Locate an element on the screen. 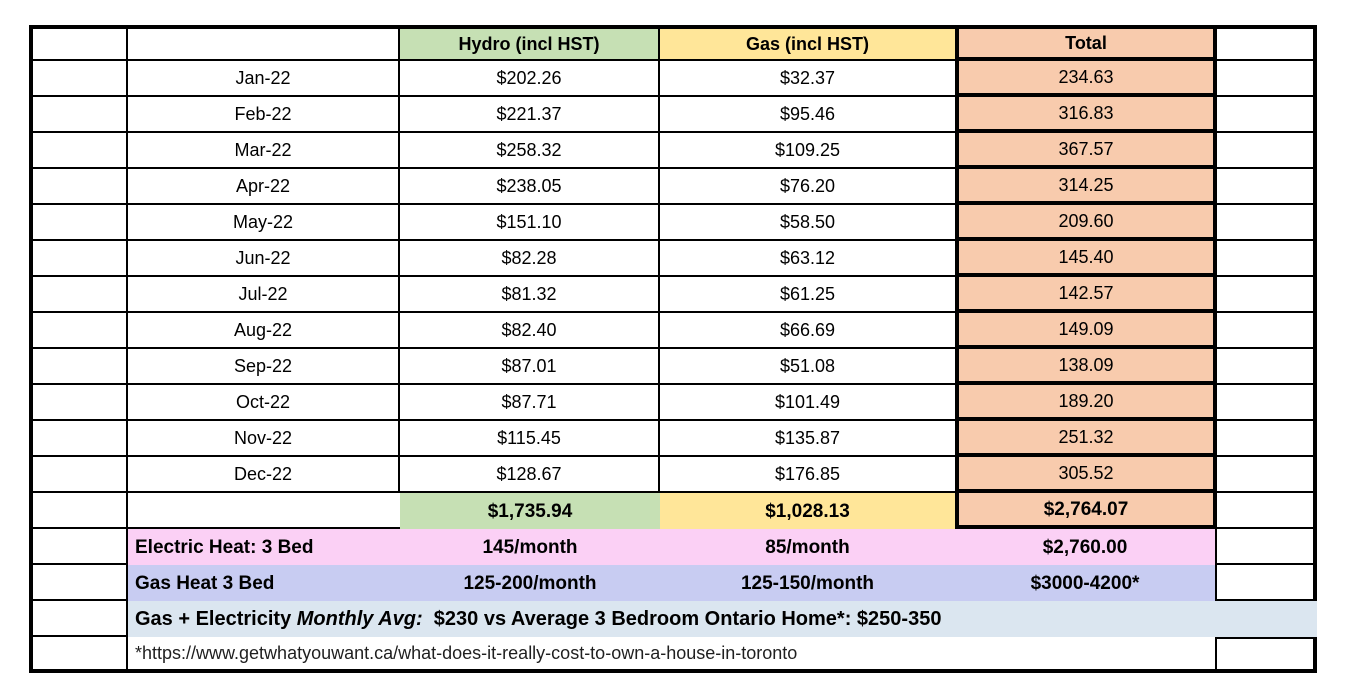 This screenshot has height=689, width=1369. month-cell: Nov-22 is located at coordinates (264, 439).